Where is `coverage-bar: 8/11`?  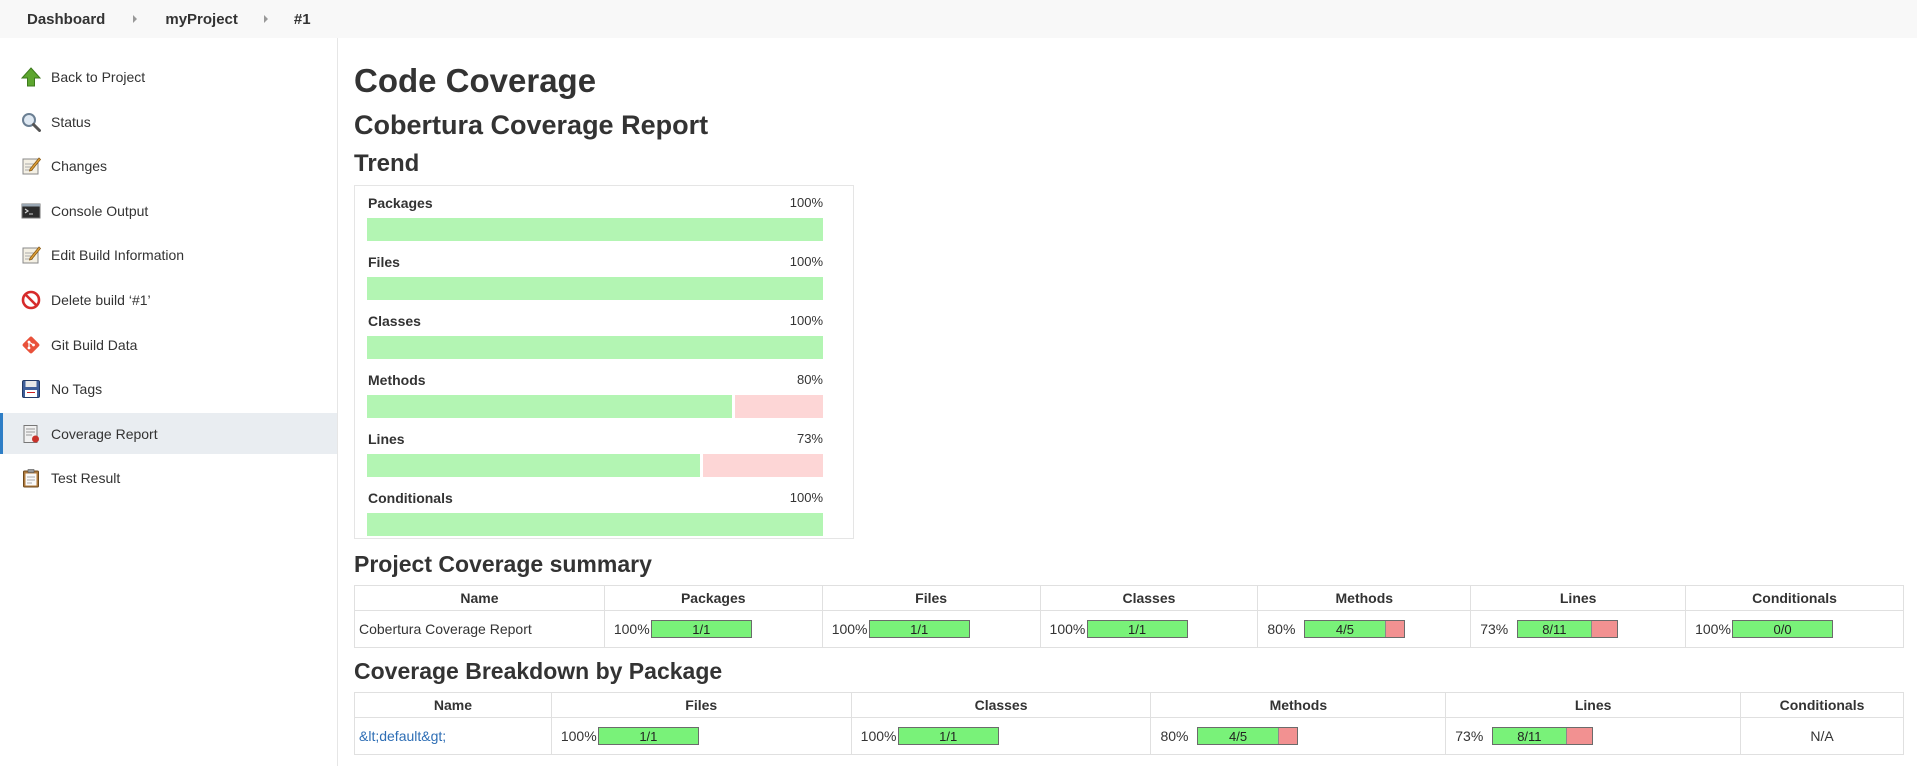
coverage-bar: 8/11 is located at coordinates (1543, 736).